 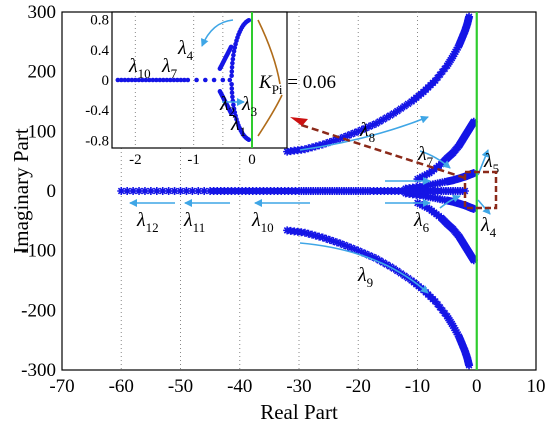 I want to click on y-tick-labels: 300 200 100 0 -100 -200 -300, so click(x=38, y=191).